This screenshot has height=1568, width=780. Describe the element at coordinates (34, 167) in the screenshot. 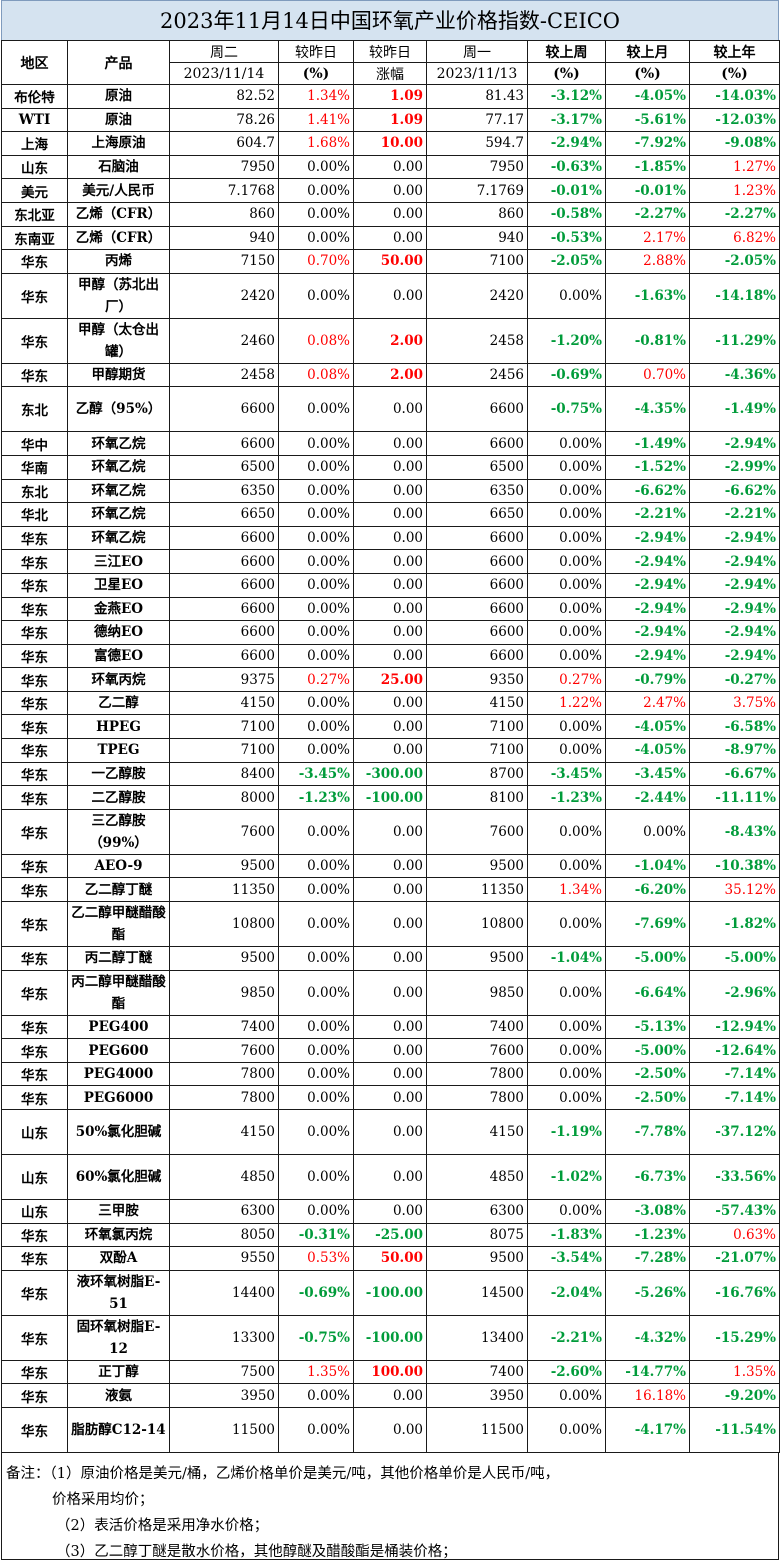

I see `region-cell: 山东` at that location.